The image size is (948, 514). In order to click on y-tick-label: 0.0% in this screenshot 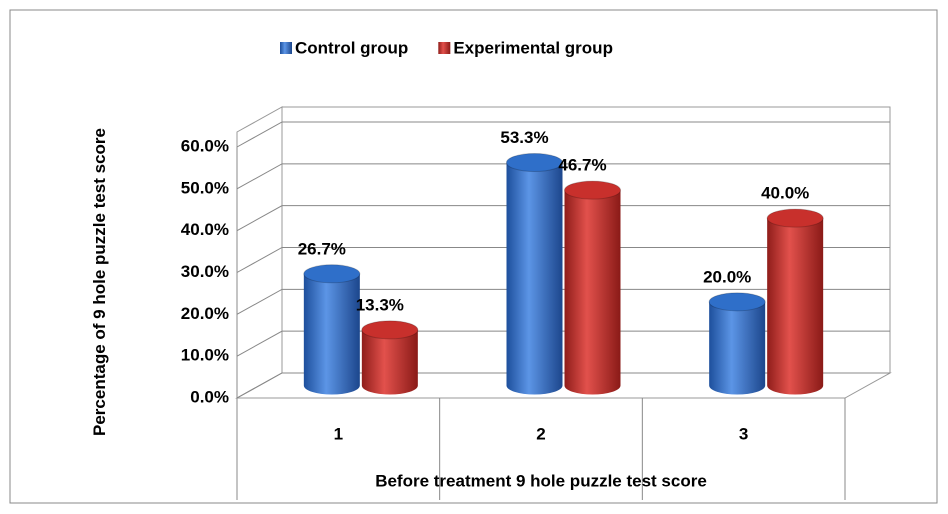, I will do `click(209, 396)`.